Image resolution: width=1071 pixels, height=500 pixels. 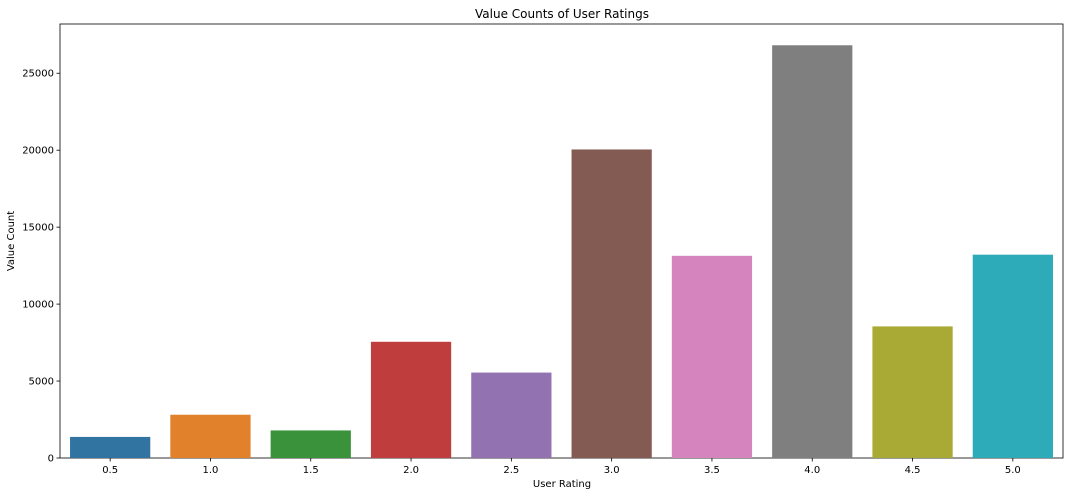 What do you see at coordinates (812, 470) in the screenshot?
I see `x-tick-label: 4.0` at bounding box center [812, 470].